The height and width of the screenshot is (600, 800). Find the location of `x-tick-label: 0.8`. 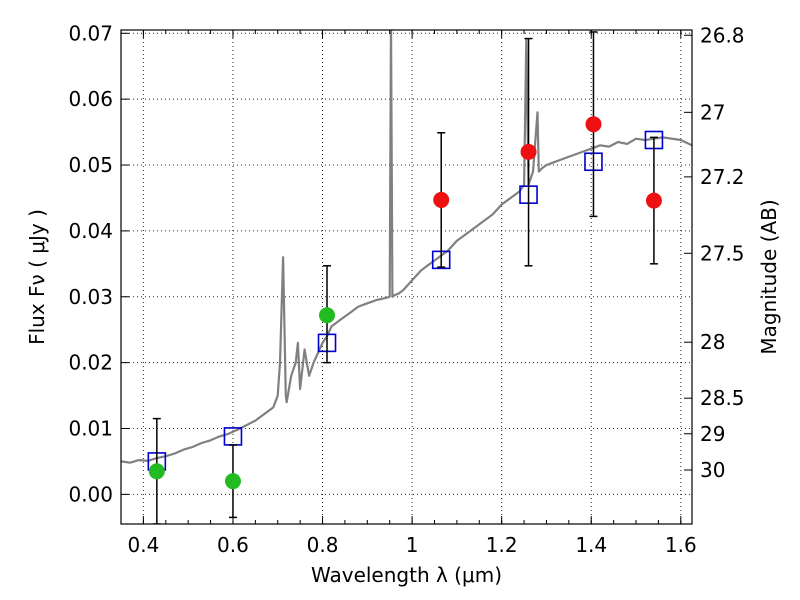

x-tick-label: 0.8 is located at coordinates (323, 545).